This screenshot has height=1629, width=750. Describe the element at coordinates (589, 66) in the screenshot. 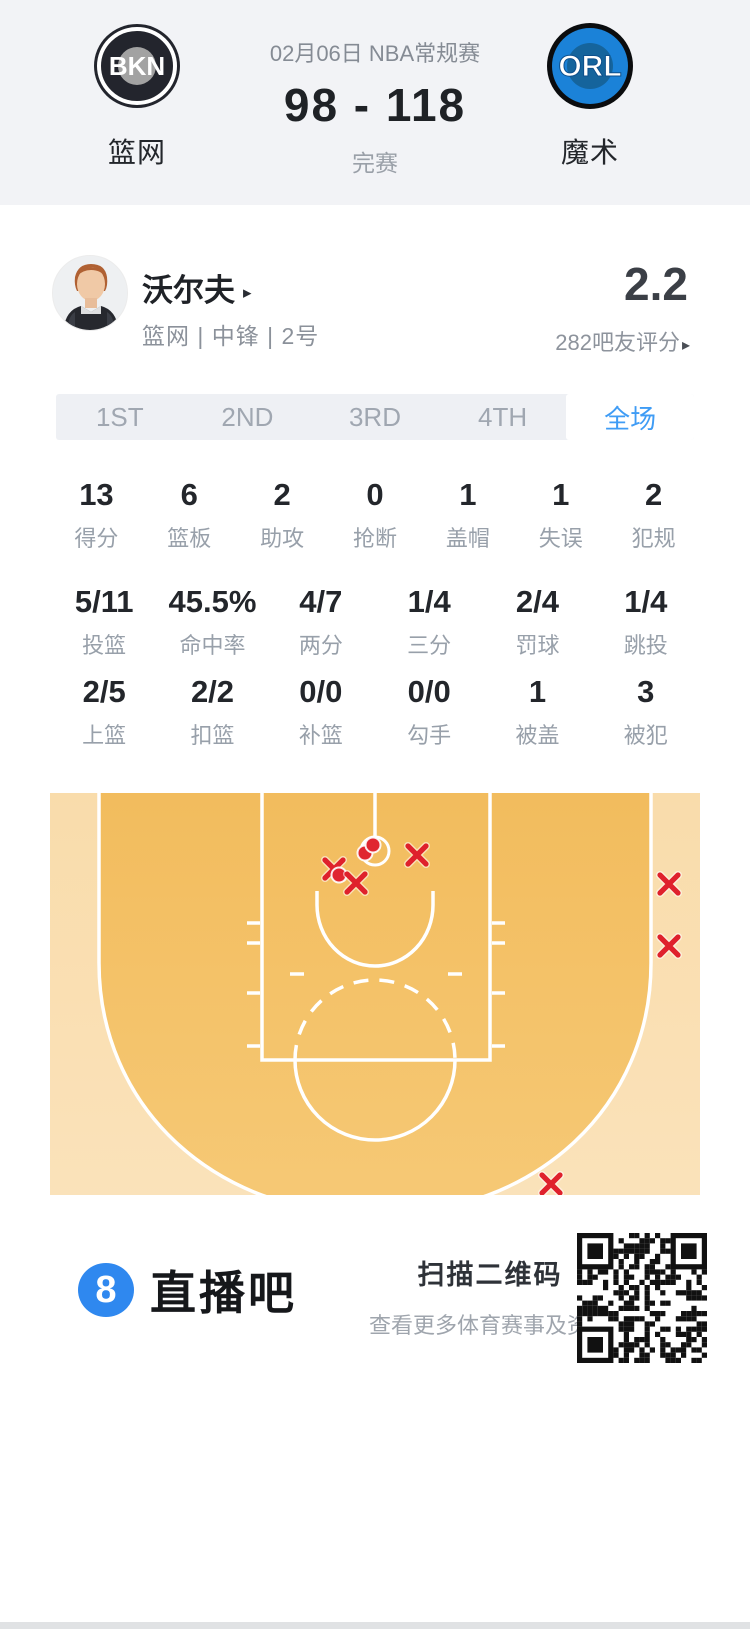

I see `svg-text: ORL` at that location.